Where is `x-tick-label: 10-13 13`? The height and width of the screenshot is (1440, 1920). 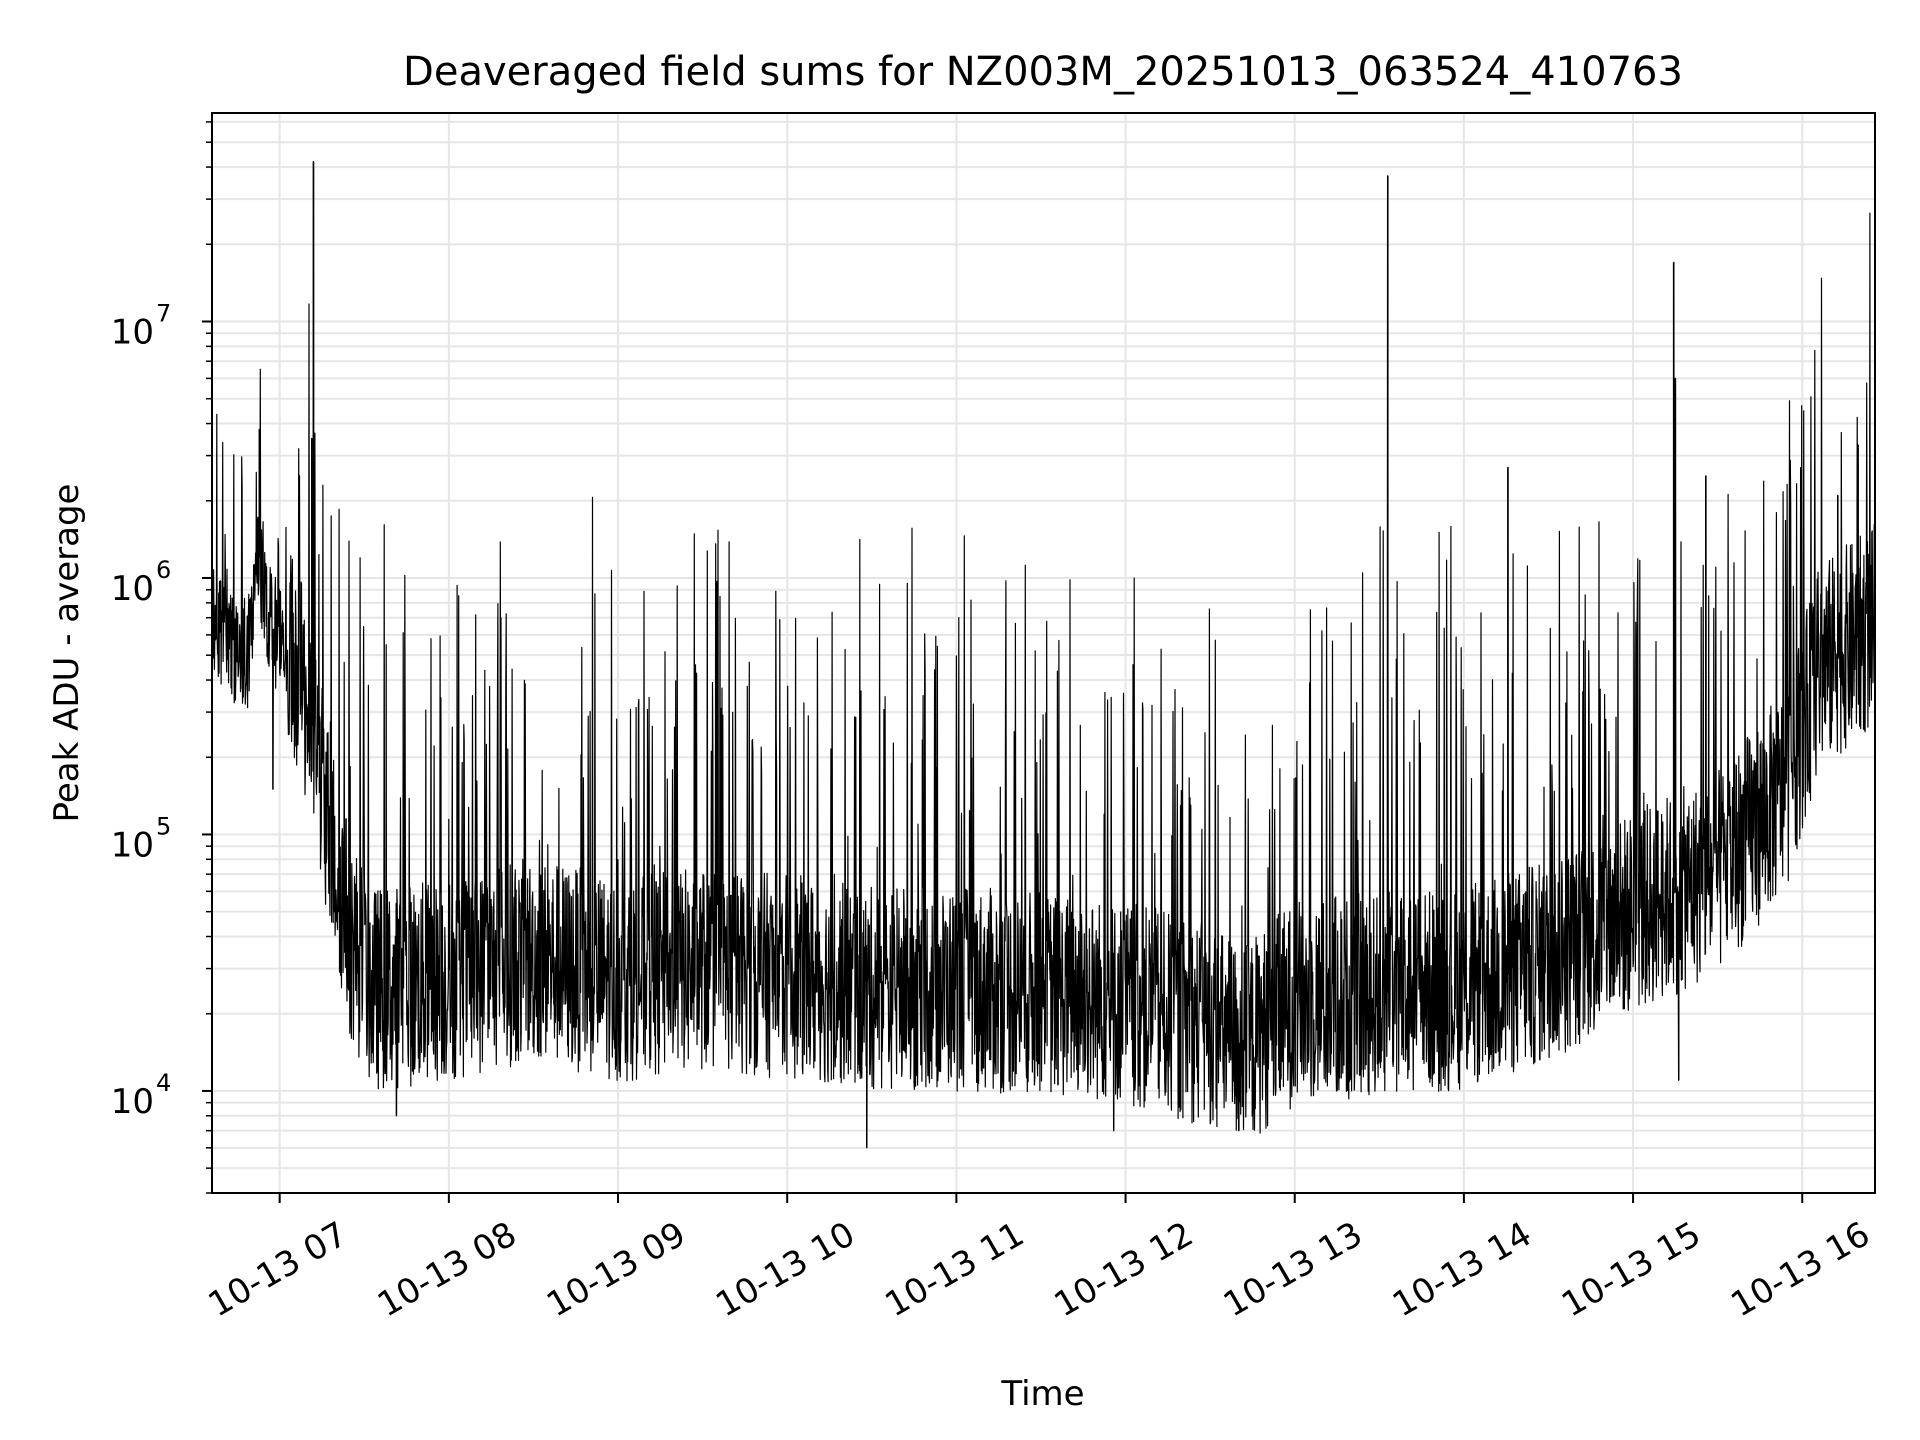 x-tick-label: 10-13 13 is located at coordinates (1293, 1269).